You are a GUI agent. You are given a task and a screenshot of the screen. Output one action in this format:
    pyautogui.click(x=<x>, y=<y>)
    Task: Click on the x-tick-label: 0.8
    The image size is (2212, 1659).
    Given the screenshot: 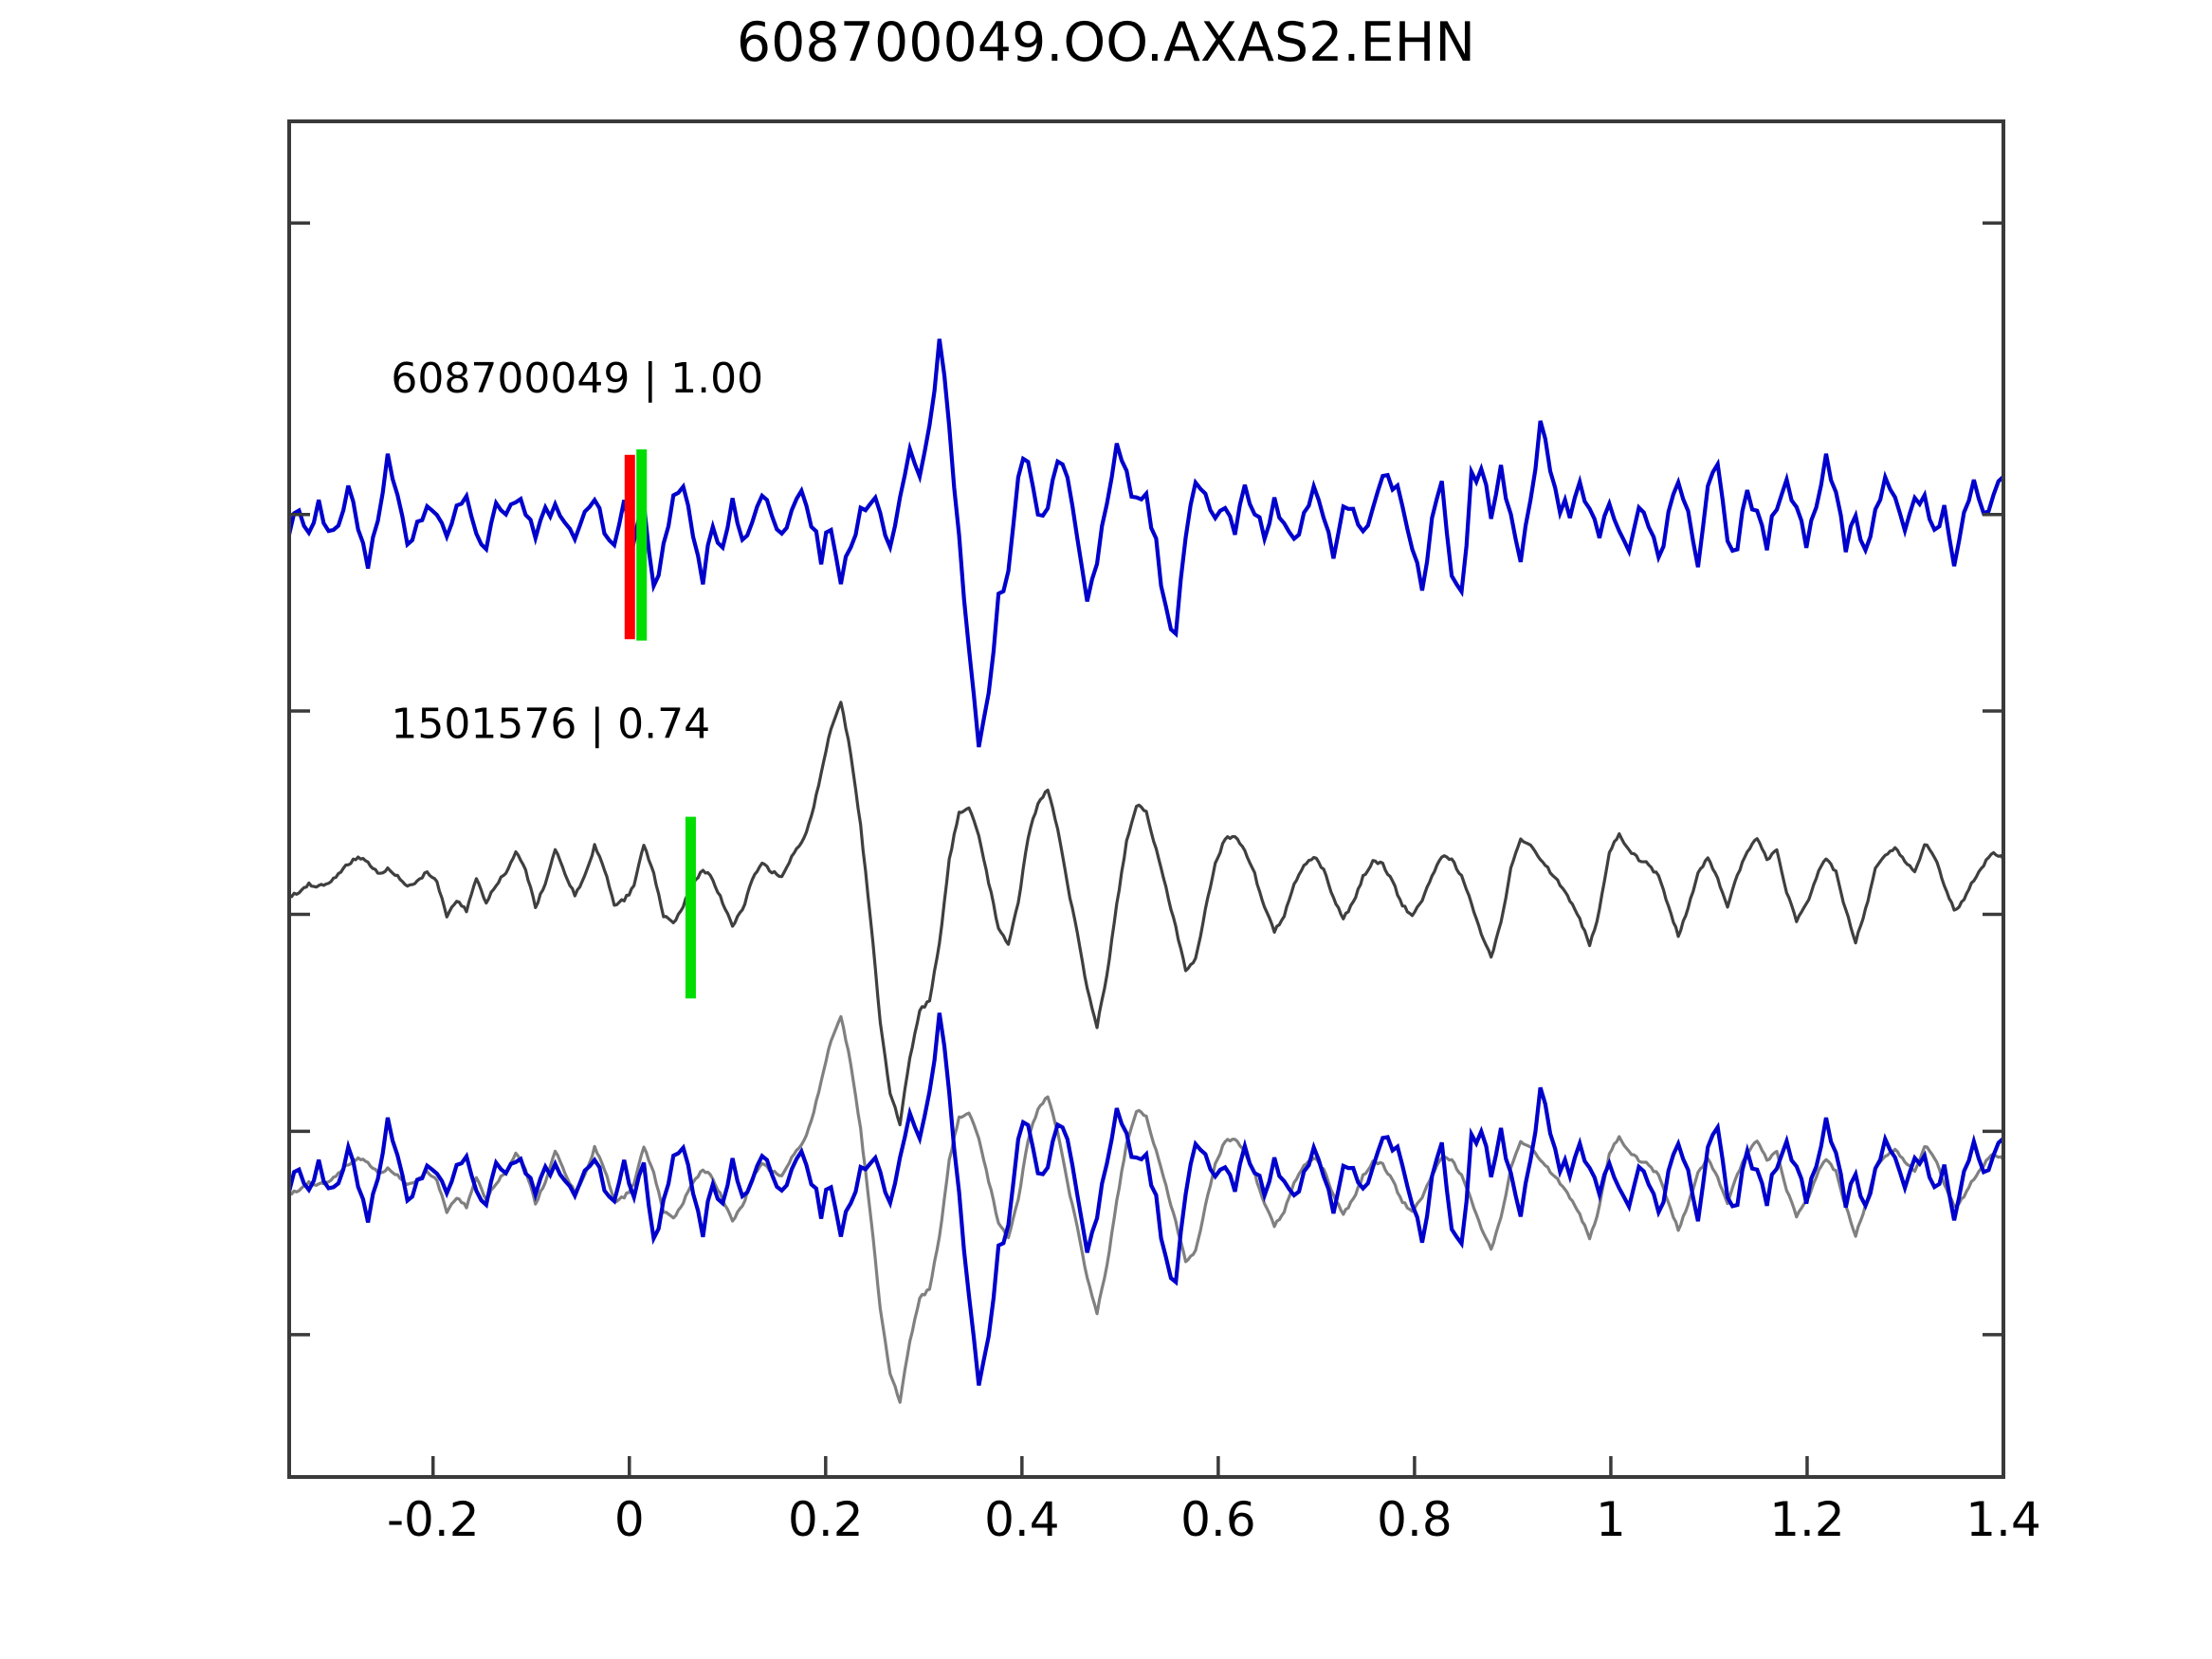 What is the action you would take?
    pyautogui.click(x=1415, y=1519)
    